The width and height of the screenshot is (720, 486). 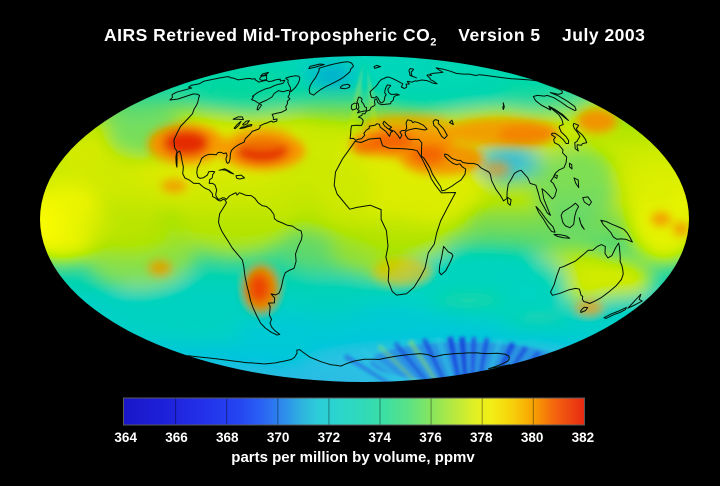 I want to click on svg-text: 370, so click(x=278, y=437).